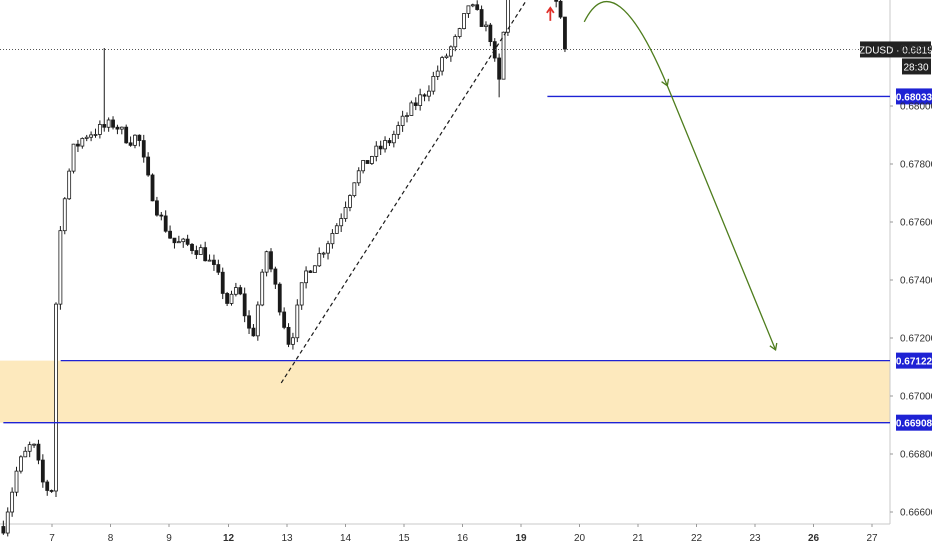 This screenshot has height=550, width=932. Describe the element at coordinates (287, 538) in the screenshot. I see `x-tick-label: 13` at that location.